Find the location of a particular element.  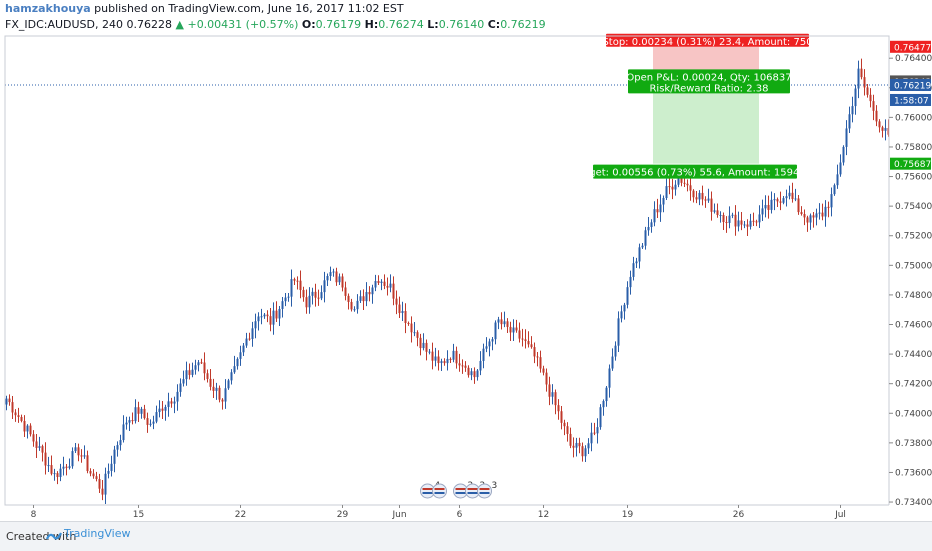

y-tick-label: 0.76000 is located at coordinates (913, 118).